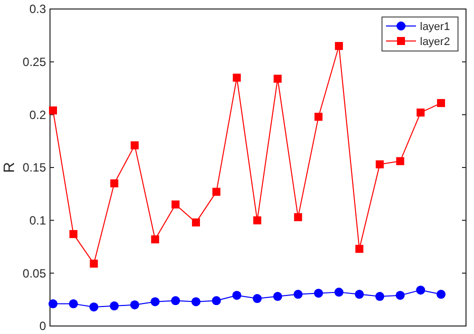  What do you see at coordinates (435, 26) in the screenshot?
I see `legend-label: layer1` at bounding box center [435, 26].